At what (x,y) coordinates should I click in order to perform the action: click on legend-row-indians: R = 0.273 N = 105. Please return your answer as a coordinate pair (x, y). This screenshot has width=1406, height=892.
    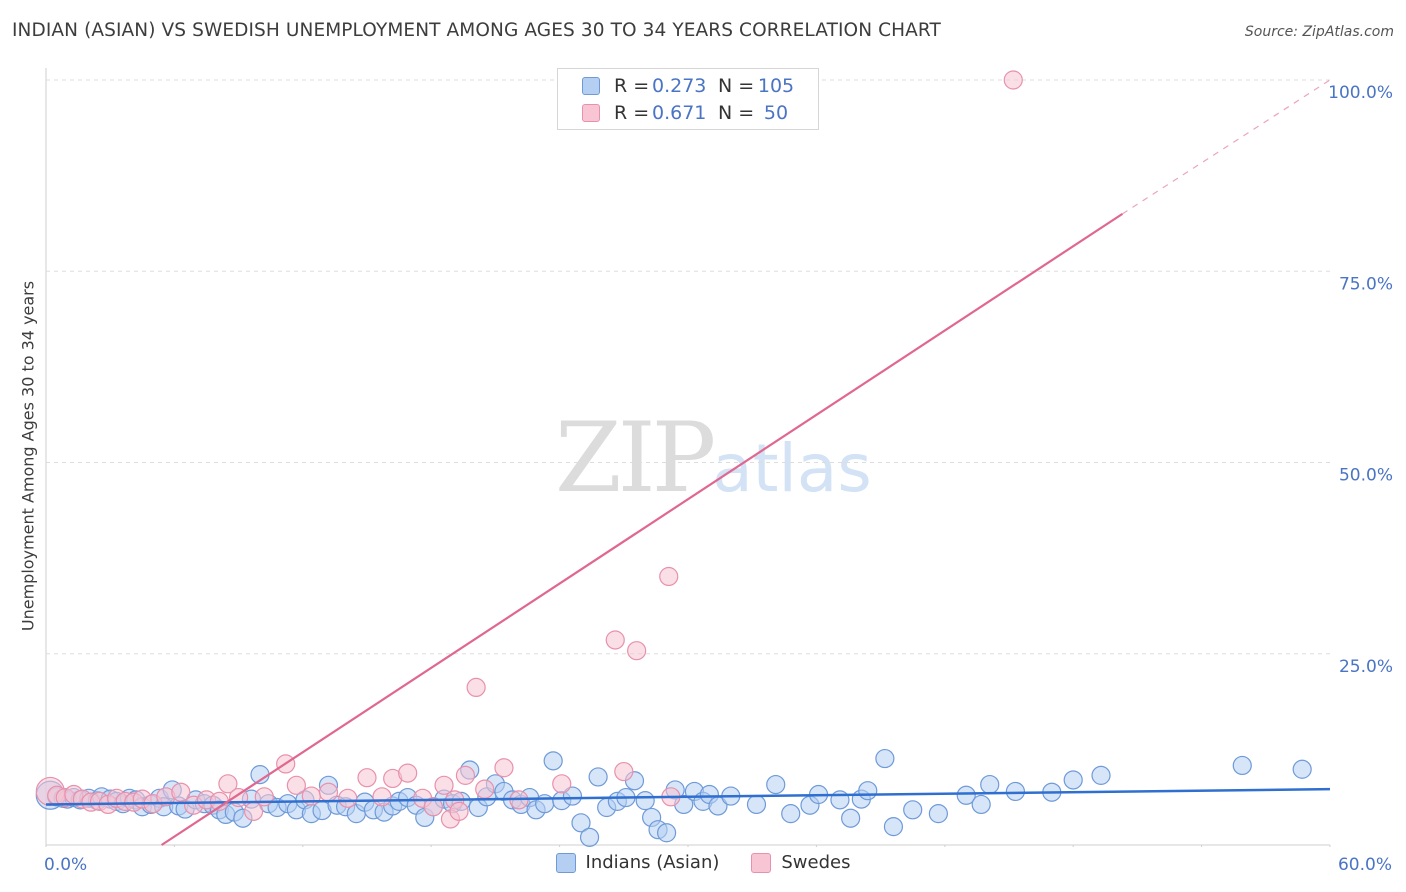
    Looking at the image, I should click on (689, 86).